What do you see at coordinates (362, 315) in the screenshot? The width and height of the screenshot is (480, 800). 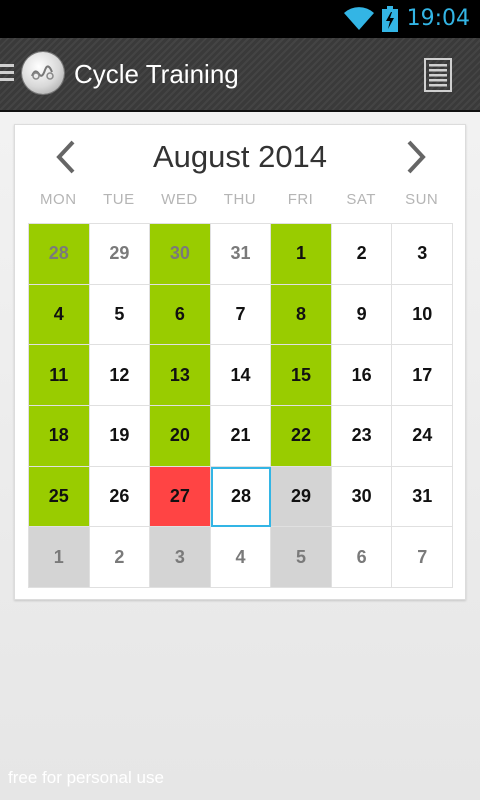 I see `calendar-day-cell: 9` at bounding box center [362, 315].